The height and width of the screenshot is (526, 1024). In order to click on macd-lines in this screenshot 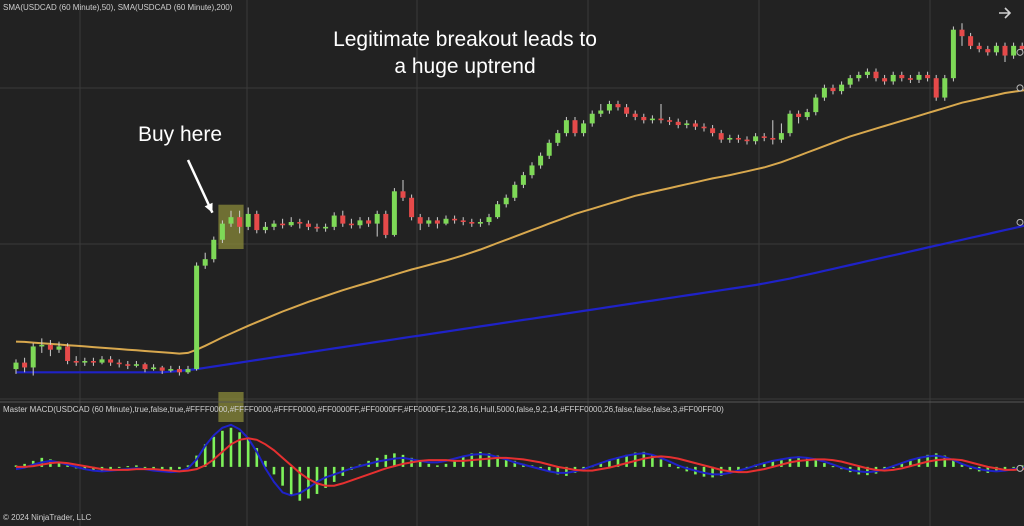, I will do `click(519, 460)`.